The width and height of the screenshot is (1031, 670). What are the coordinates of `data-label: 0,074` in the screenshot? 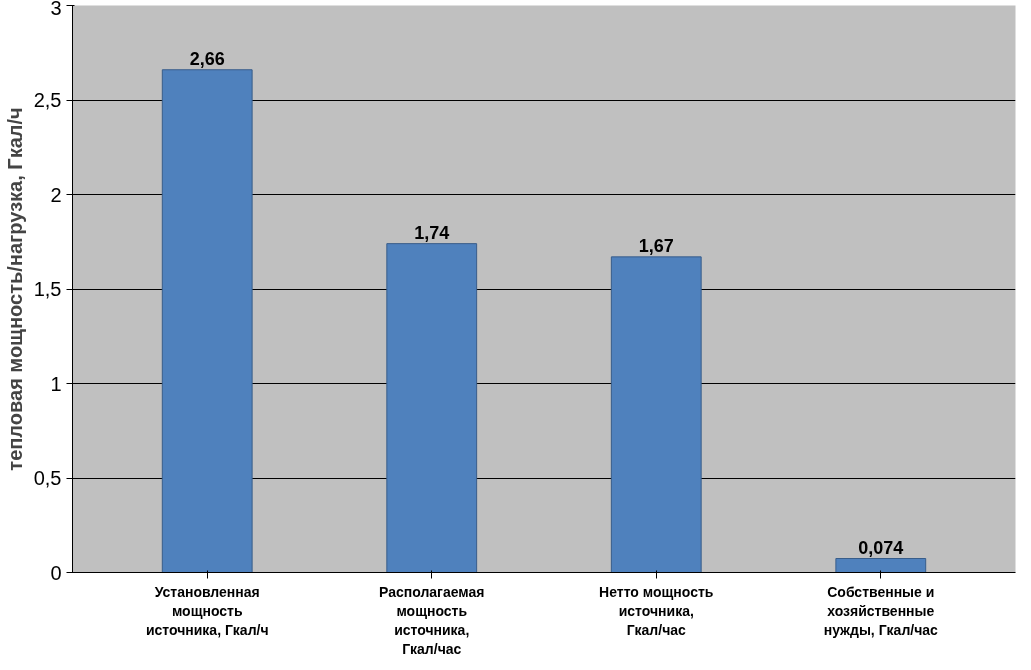 It's located at (881, 547).